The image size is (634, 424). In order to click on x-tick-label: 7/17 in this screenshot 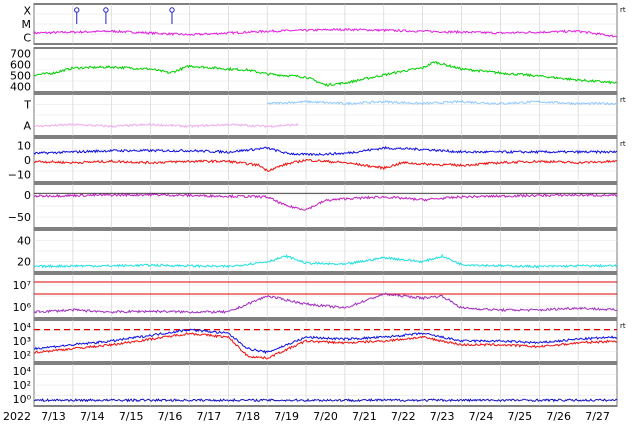, I will do `click(209, 416)`.